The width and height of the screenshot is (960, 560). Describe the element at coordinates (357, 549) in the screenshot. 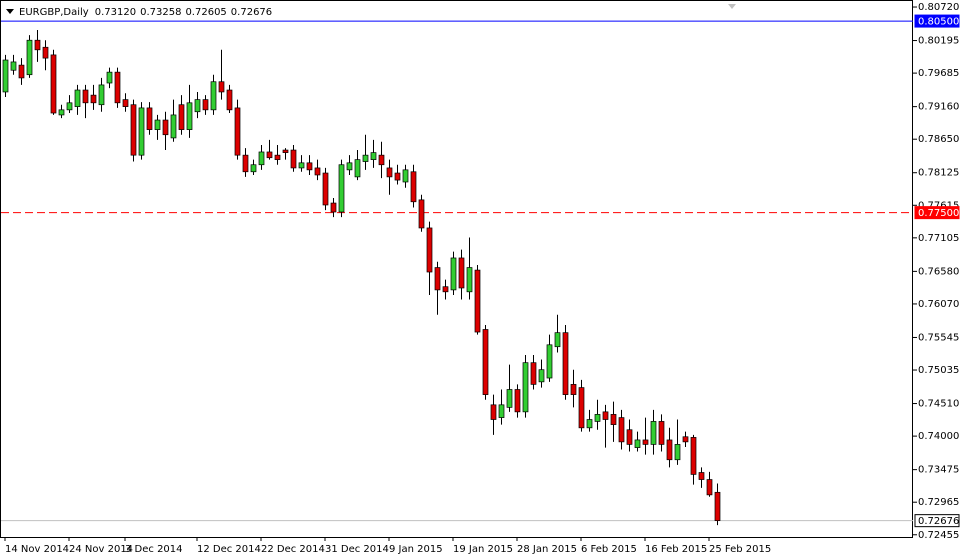

I see `x-tick-label: 31 Dec 2014` at that location.